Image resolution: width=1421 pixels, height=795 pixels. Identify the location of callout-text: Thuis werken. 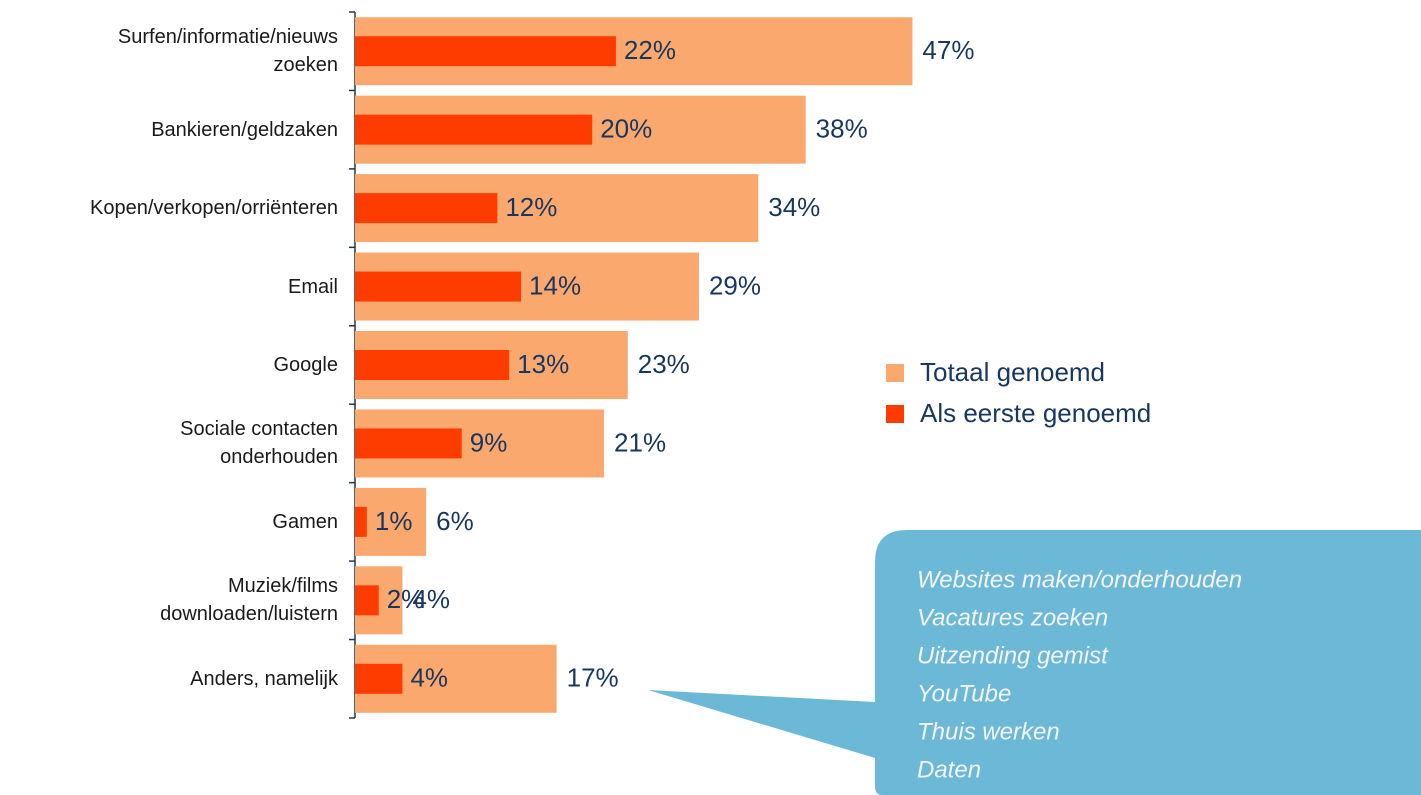
(988, 731).